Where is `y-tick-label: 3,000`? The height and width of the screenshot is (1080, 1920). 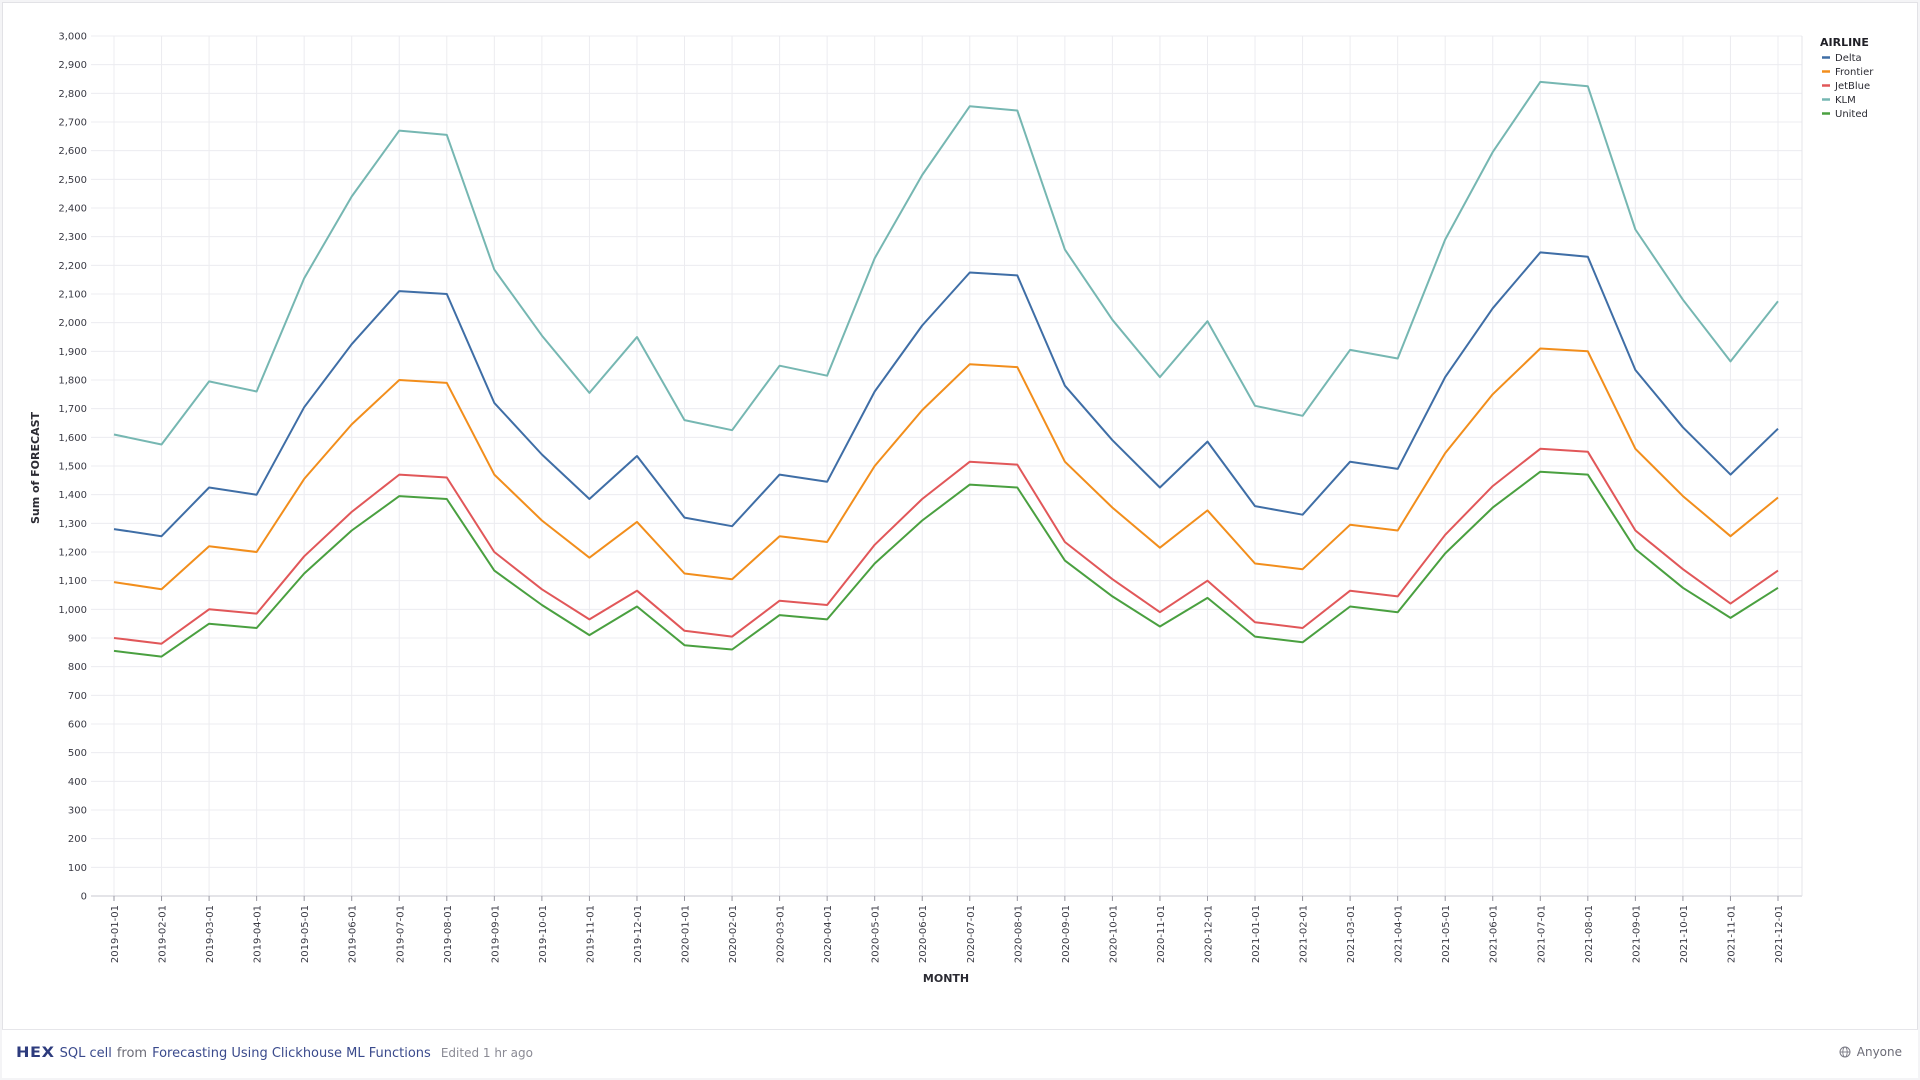
y-tick-label: 3,000 is located at coordinates (72, 37).